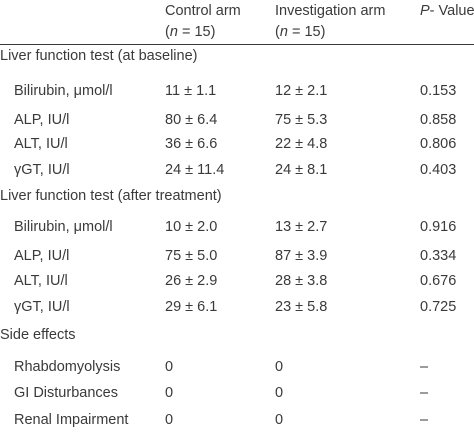 The width and height of the screenshot is (474, 438). I want to click on p-value: 0.334, so click(438, 256).